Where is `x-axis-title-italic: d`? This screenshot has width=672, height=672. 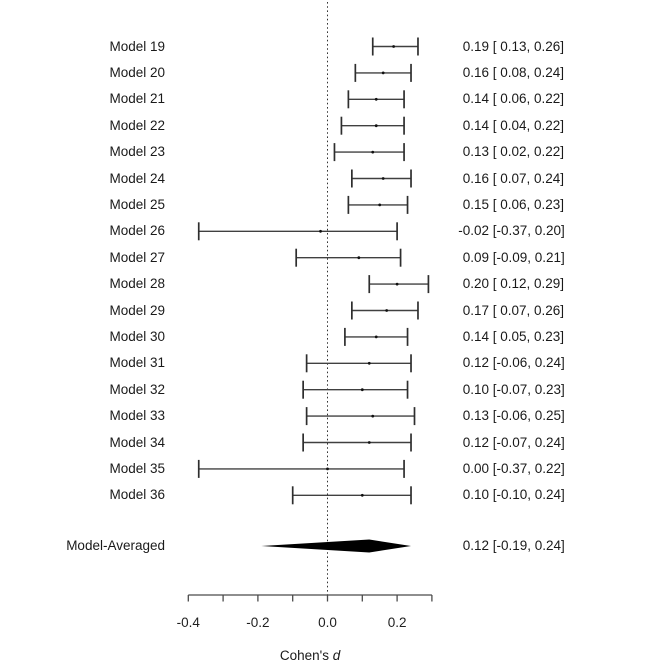
x-axis-title-italic: d is located at coordinates (336, 655).